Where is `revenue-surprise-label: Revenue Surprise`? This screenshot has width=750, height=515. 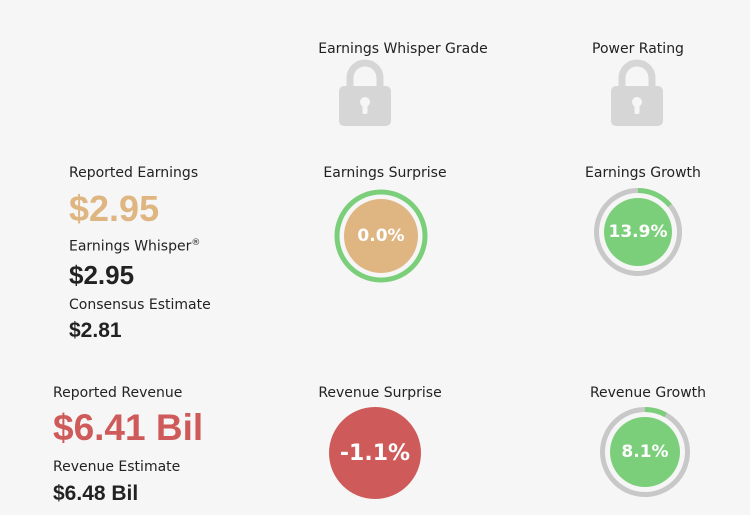
revenue-surprise-label: Revenue Surprise is located at coordinates (380, 393).